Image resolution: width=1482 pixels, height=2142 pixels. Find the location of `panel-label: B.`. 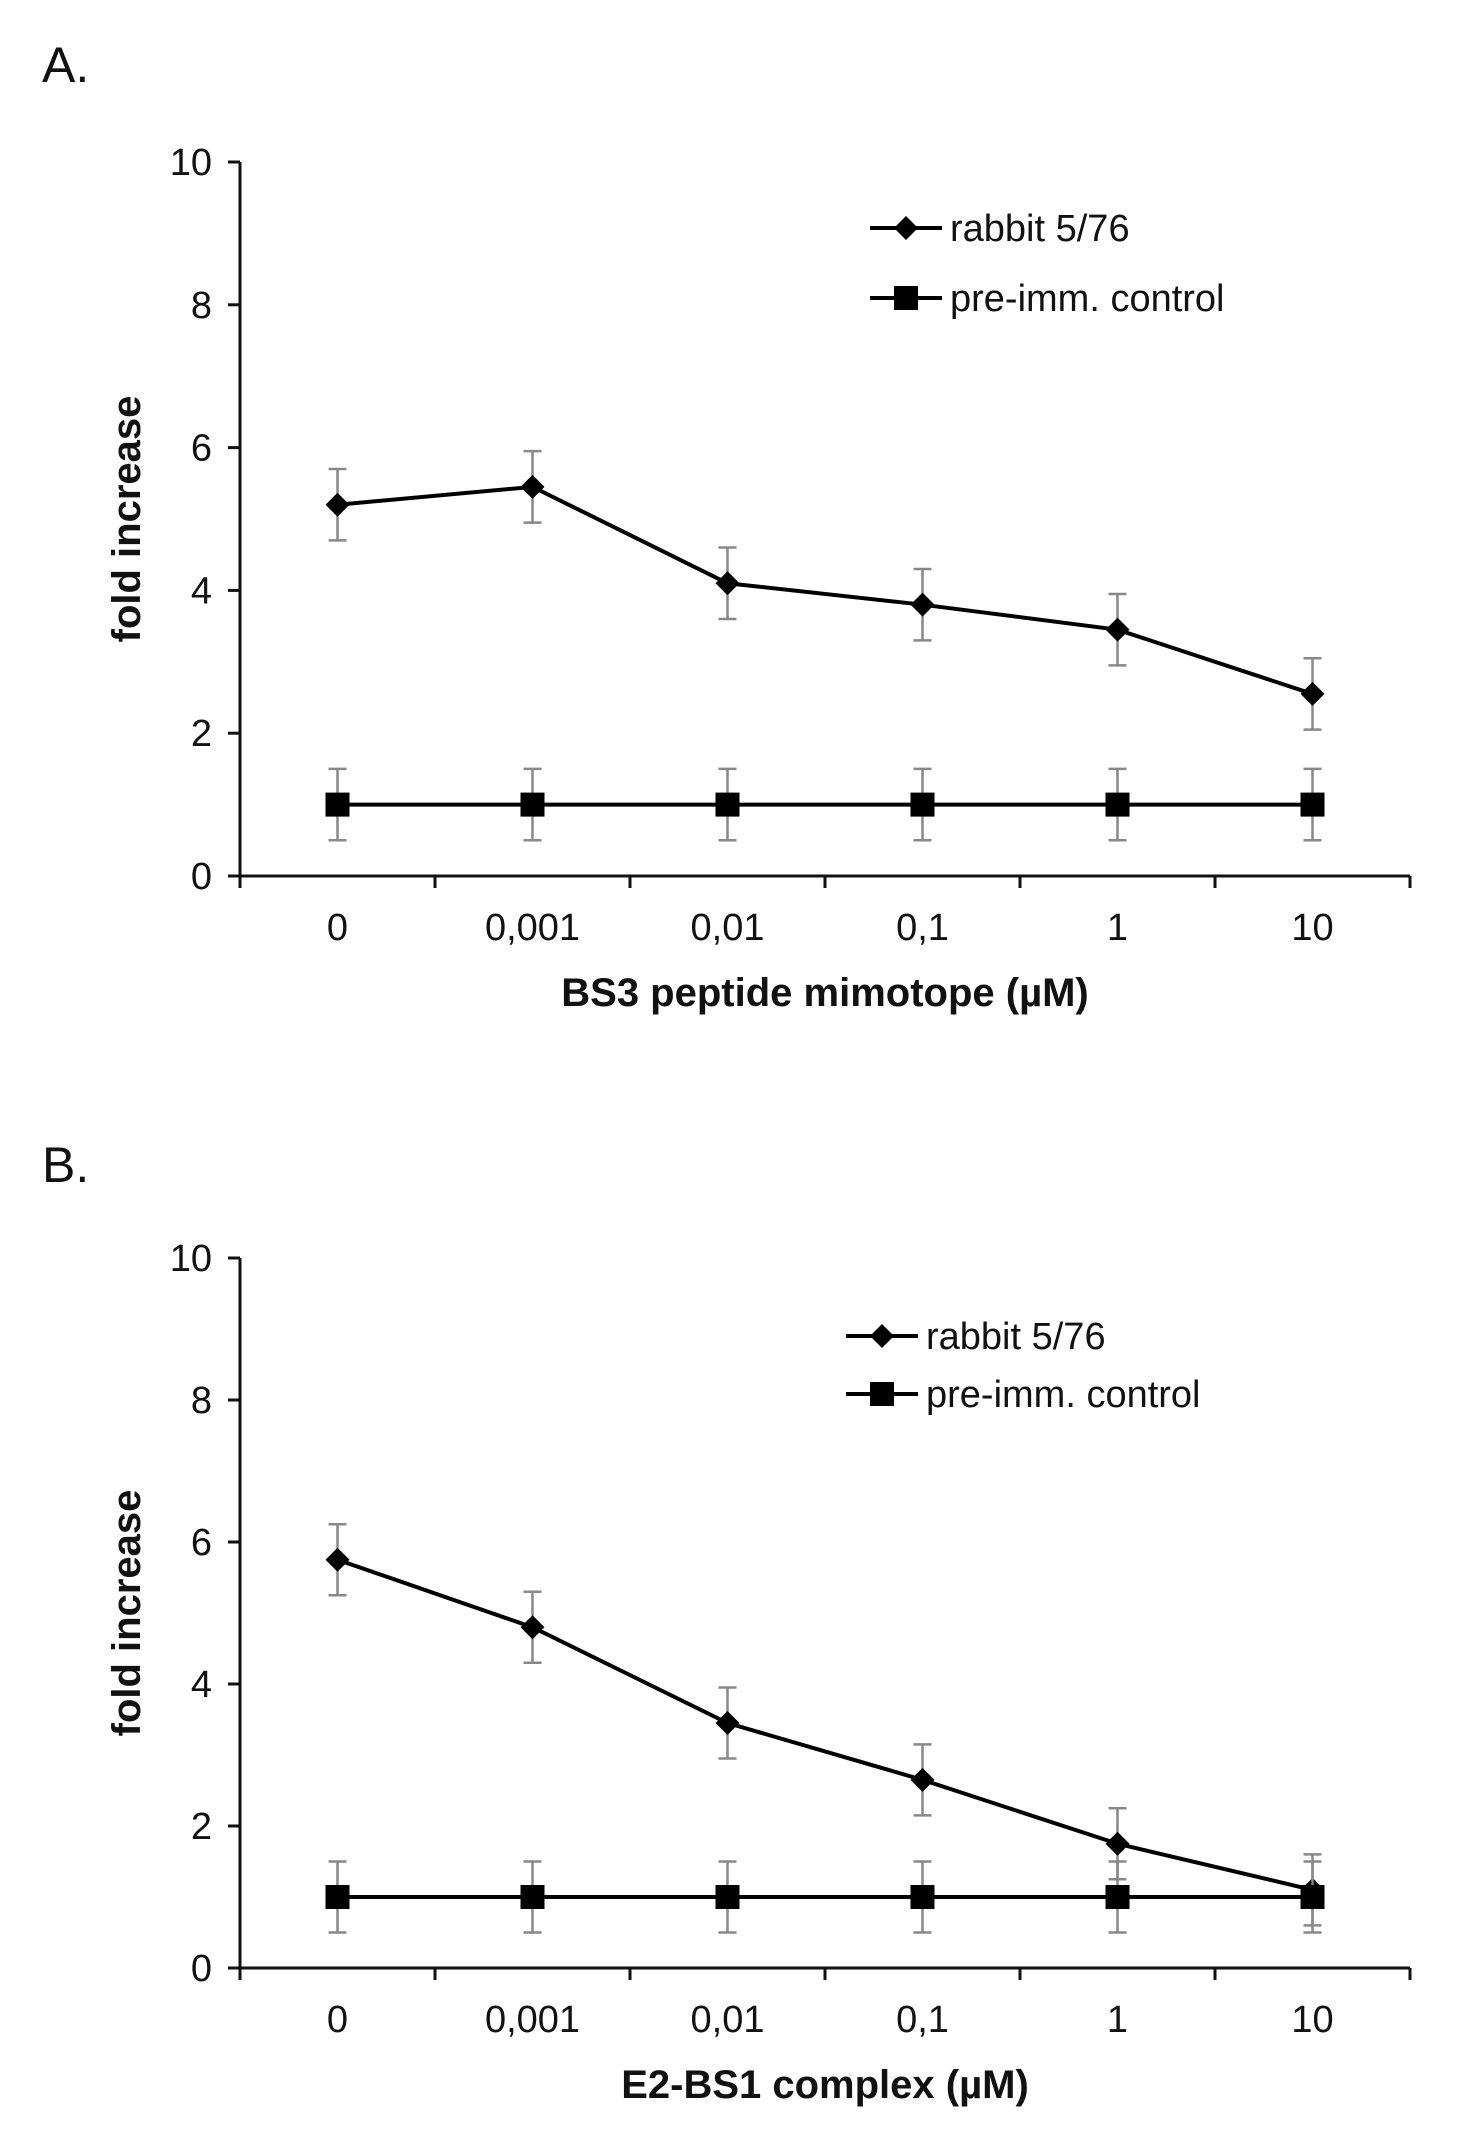

panel-label: B. is located at coordinates (65, 1165).